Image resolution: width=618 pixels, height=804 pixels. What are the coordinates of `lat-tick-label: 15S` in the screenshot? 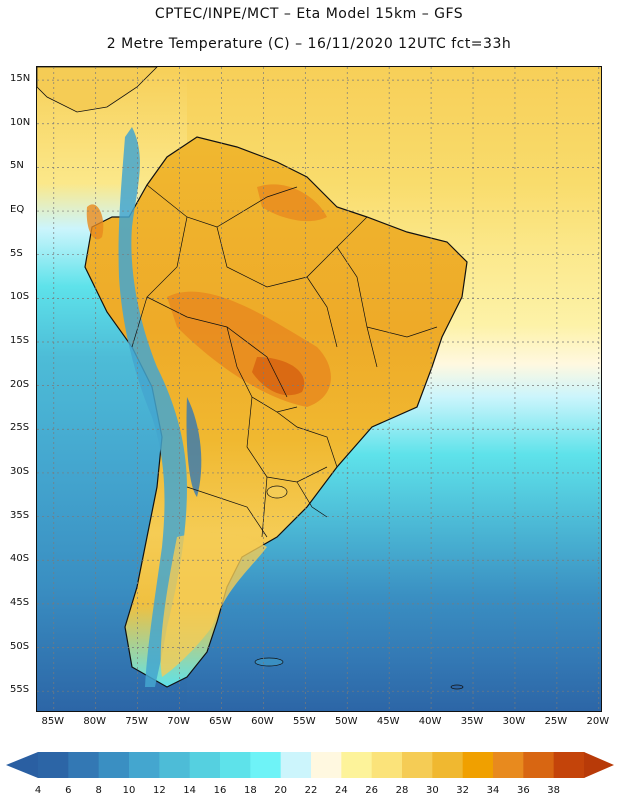 It's located at (20, 340).